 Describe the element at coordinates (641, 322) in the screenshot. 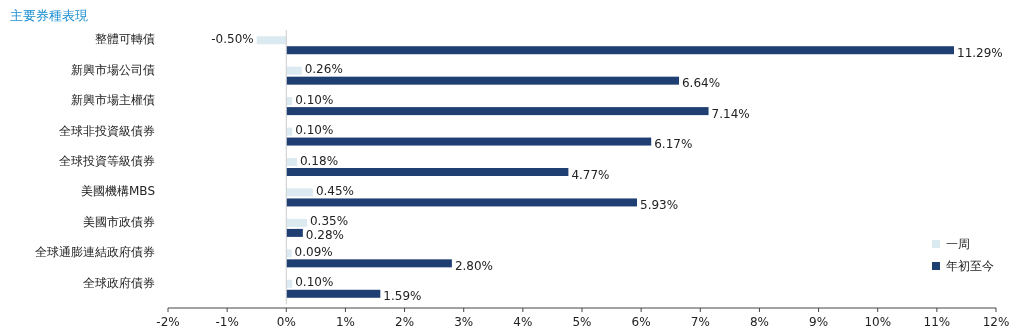

I see `x-tick-label: 6%` at that location.